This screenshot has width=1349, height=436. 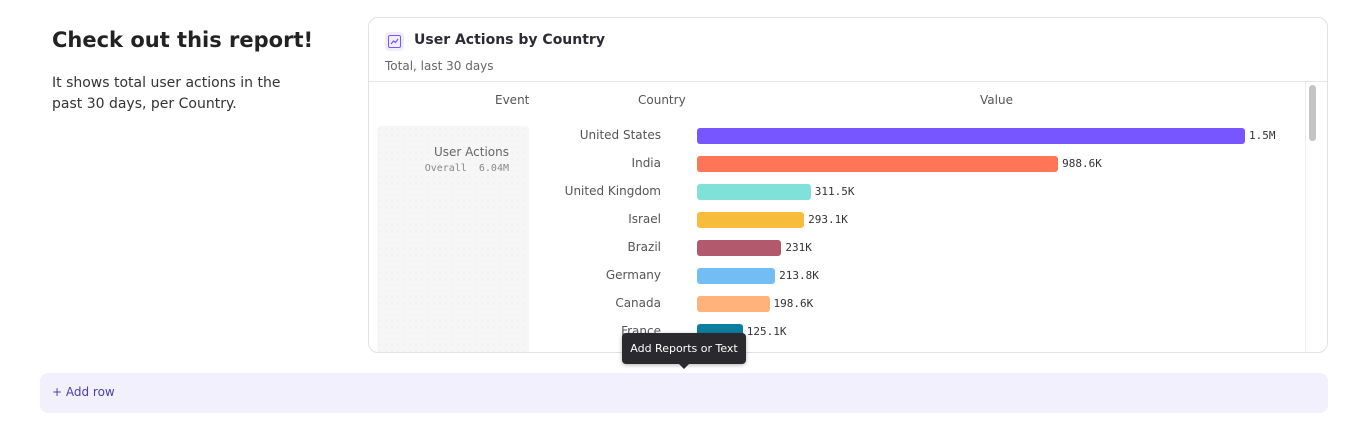 I want to click on tooltip: Add Reports or Text, so click(x=684, y=351).